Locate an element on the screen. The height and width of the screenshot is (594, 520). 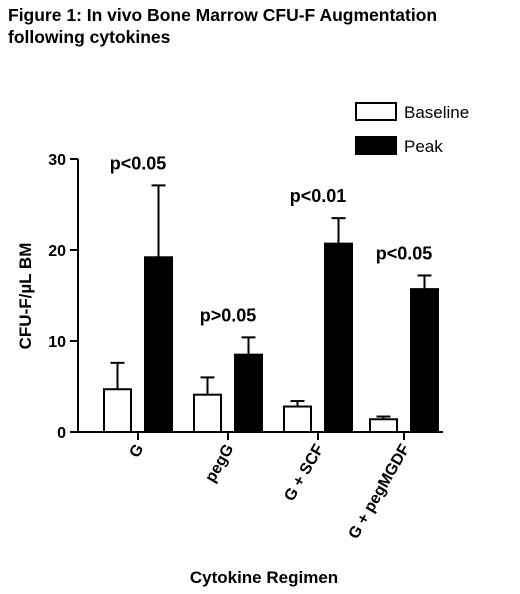
legend: Baseline Peak is located at coordinates (412, 129).